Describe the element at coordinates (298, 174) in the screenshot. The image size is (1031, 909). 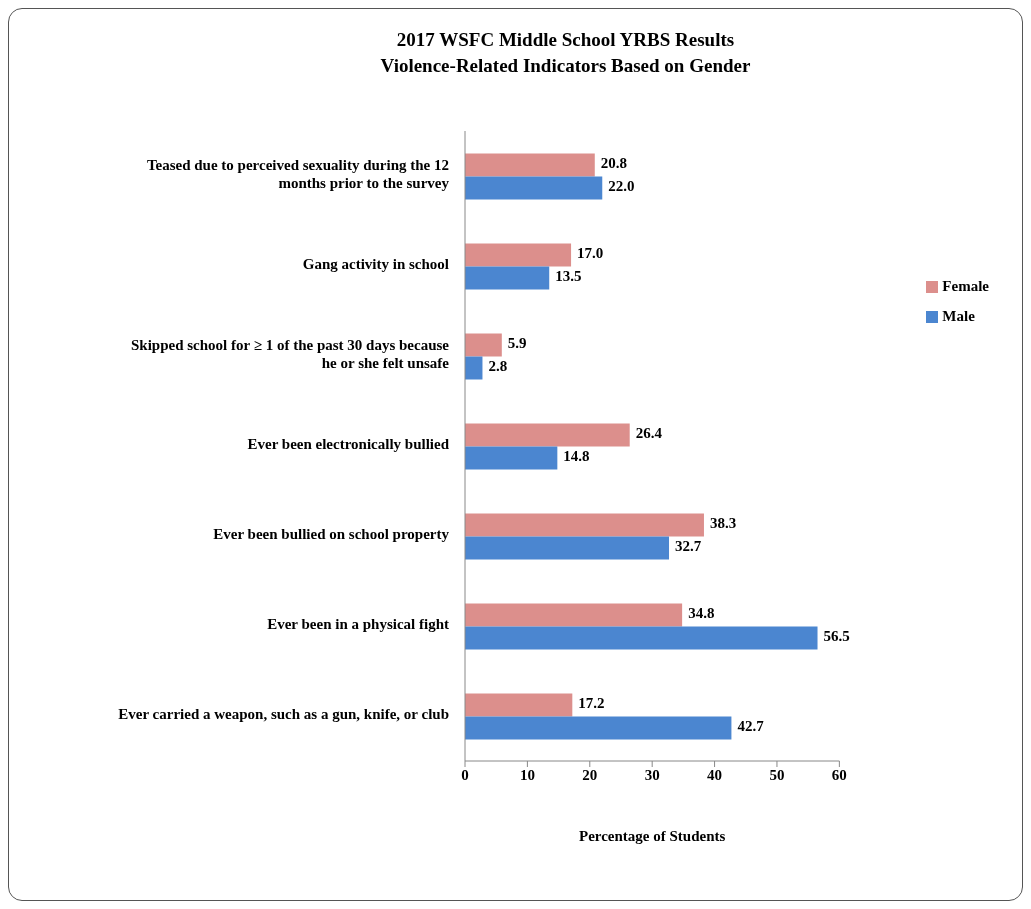
I see `y-tick-label: Teased due to perceived sexuality during the 12 months prior to the survey` at that location.